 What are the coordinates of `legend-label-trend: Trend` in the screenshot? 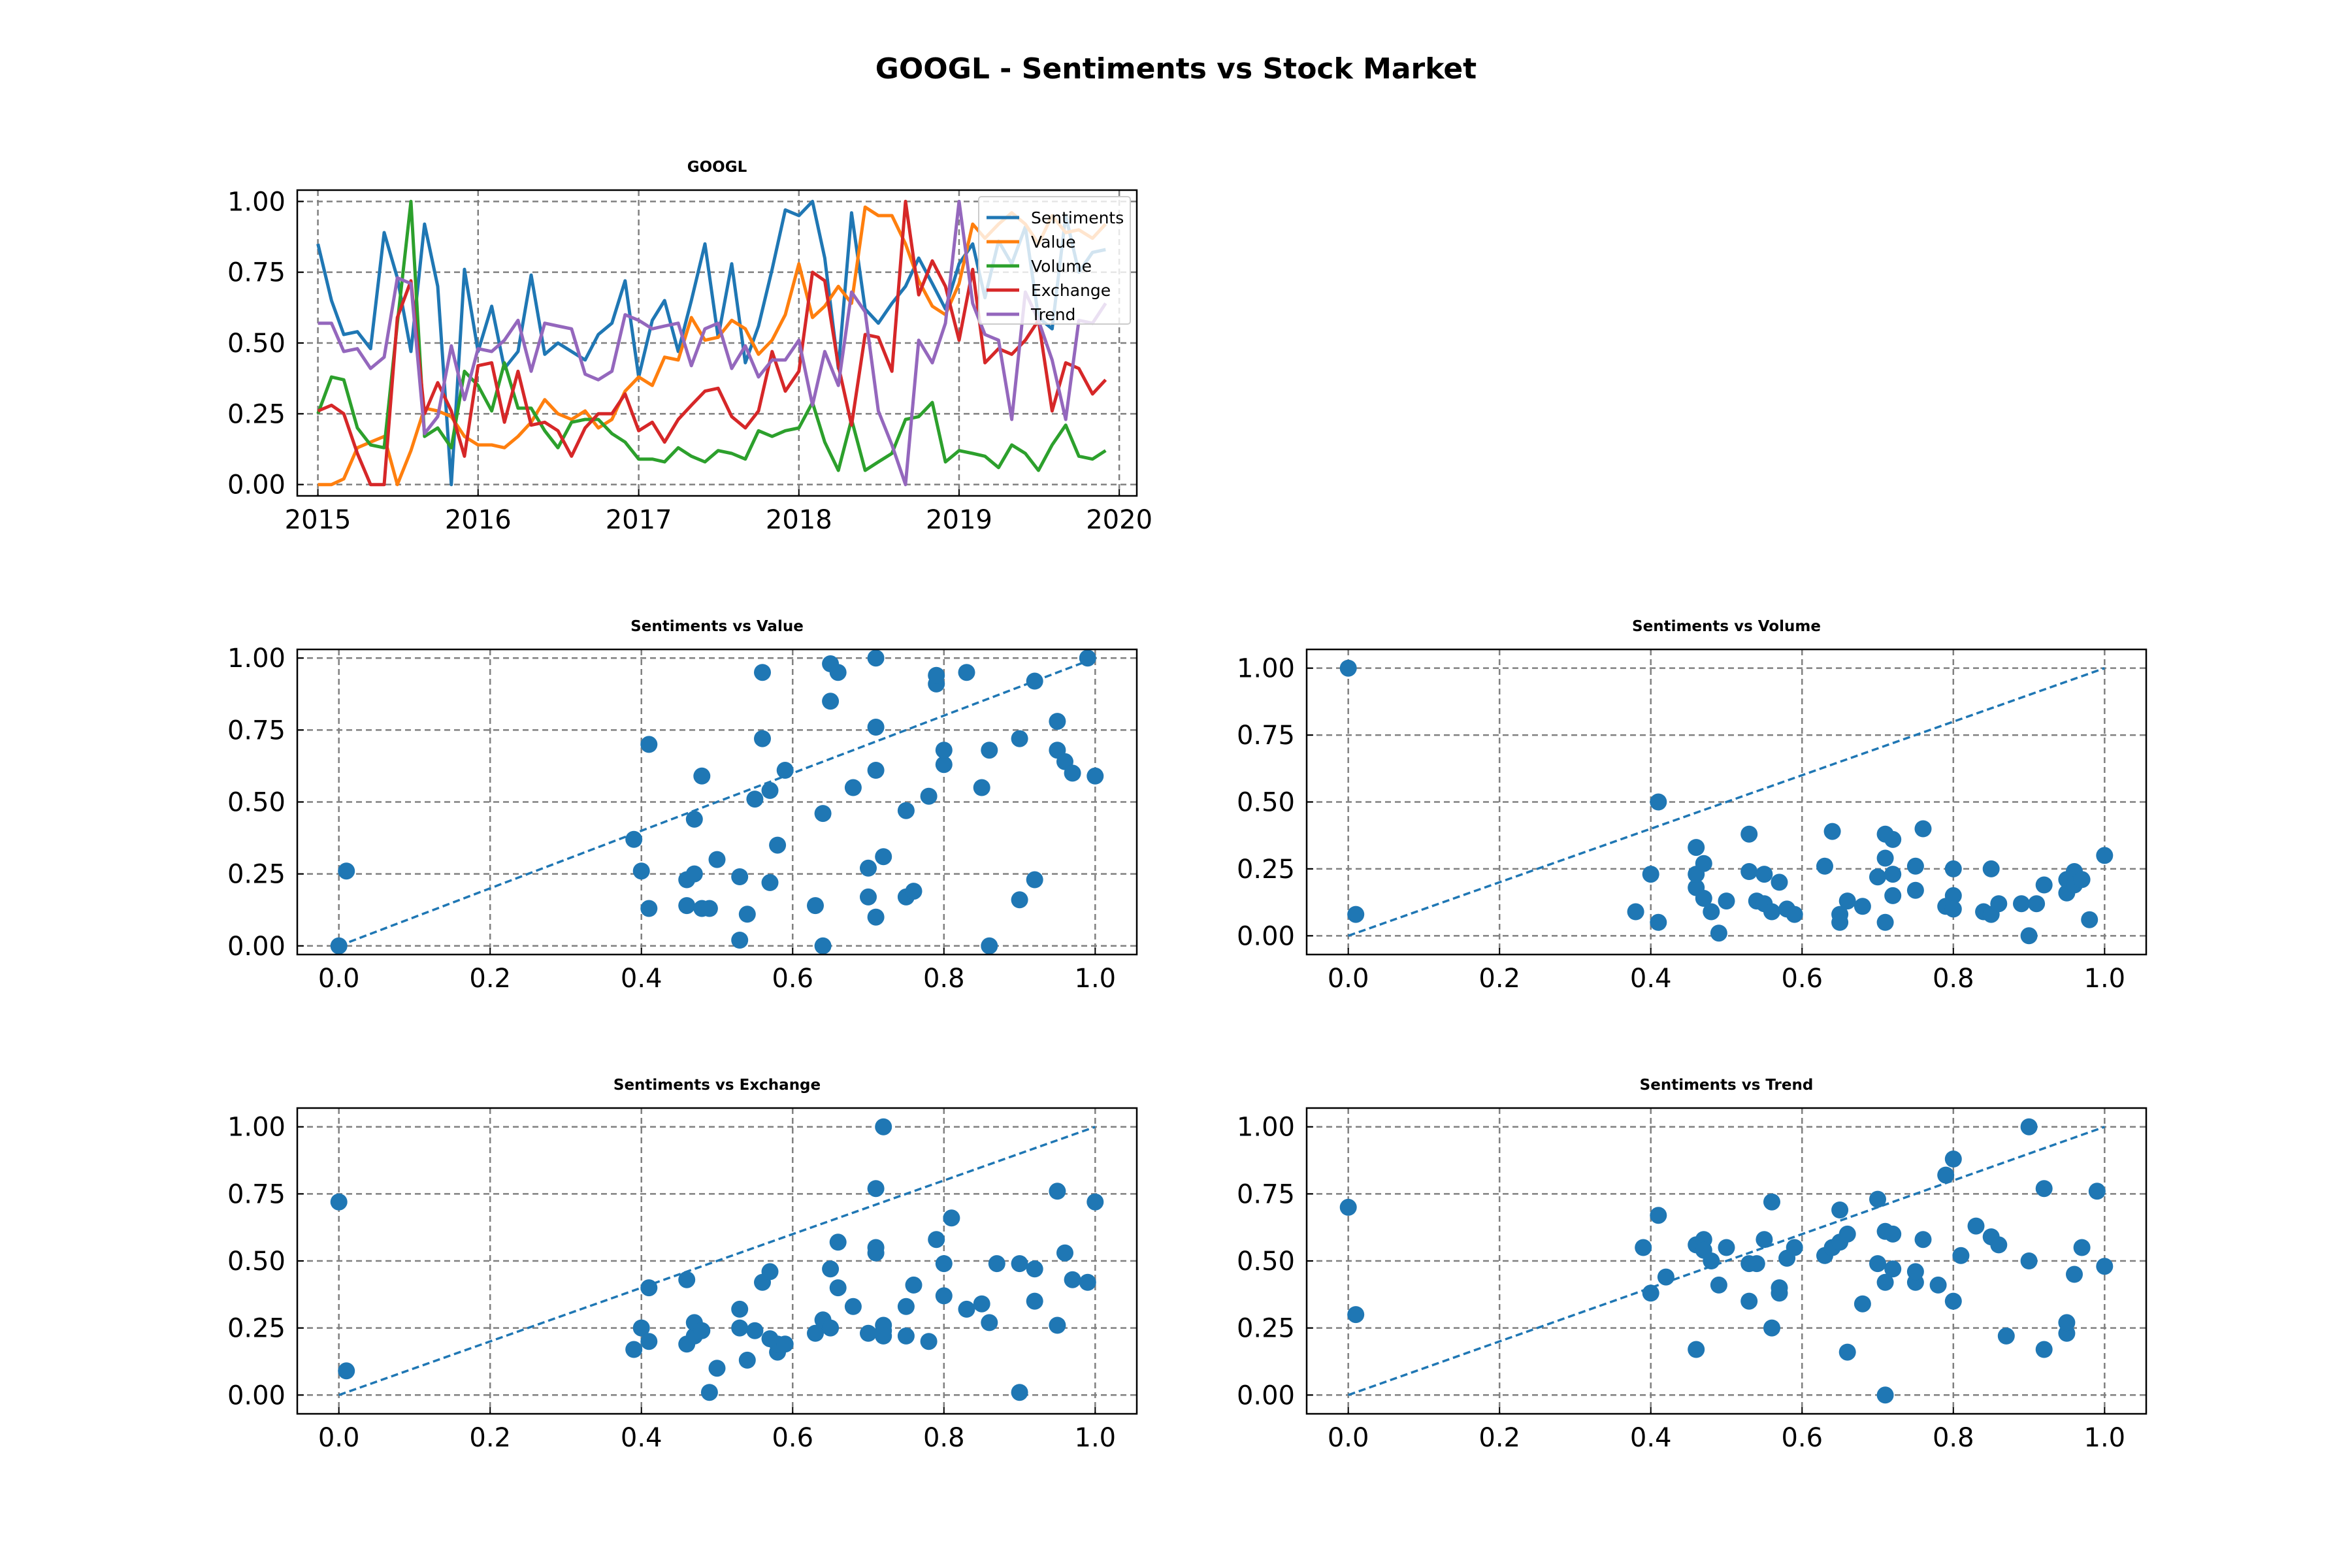 It's located at (1052, 314).